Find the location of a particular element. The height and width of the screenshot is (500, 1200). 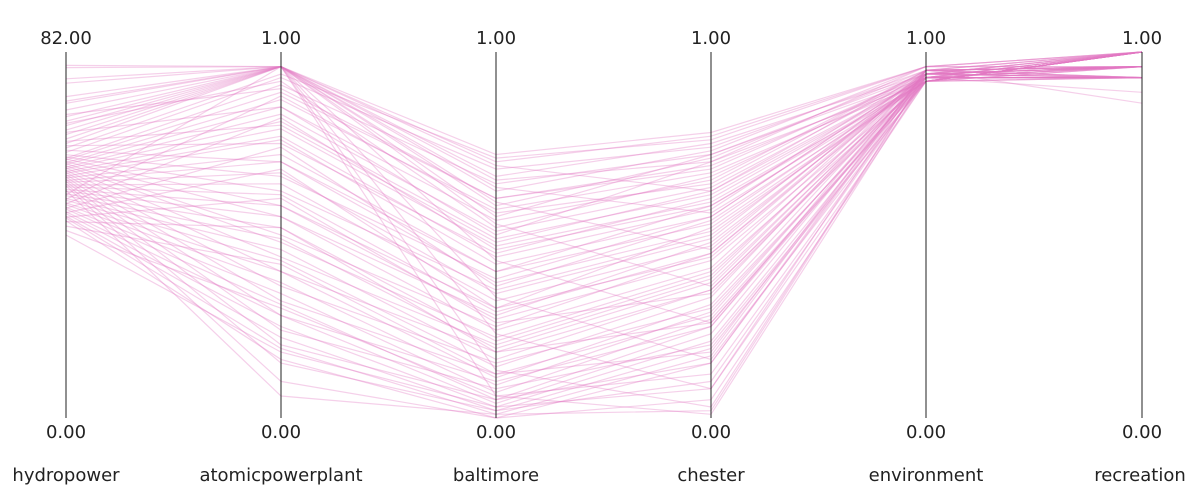

axis-max-label-environment: 1.00 is located at coordinates (926, 38).